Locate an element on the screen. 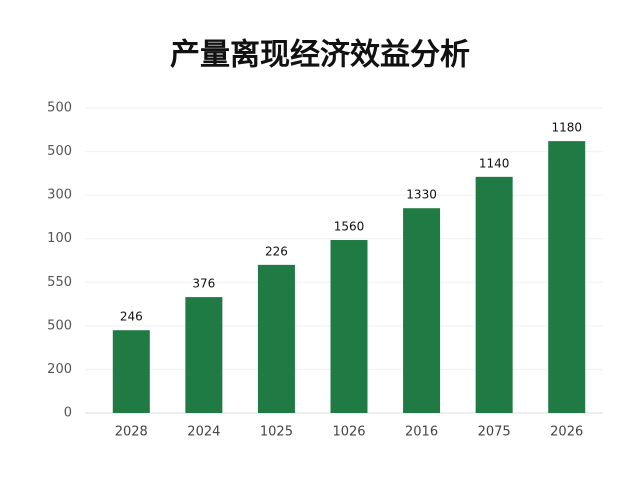  value-label: 226 is located at coordinates (276, 251).